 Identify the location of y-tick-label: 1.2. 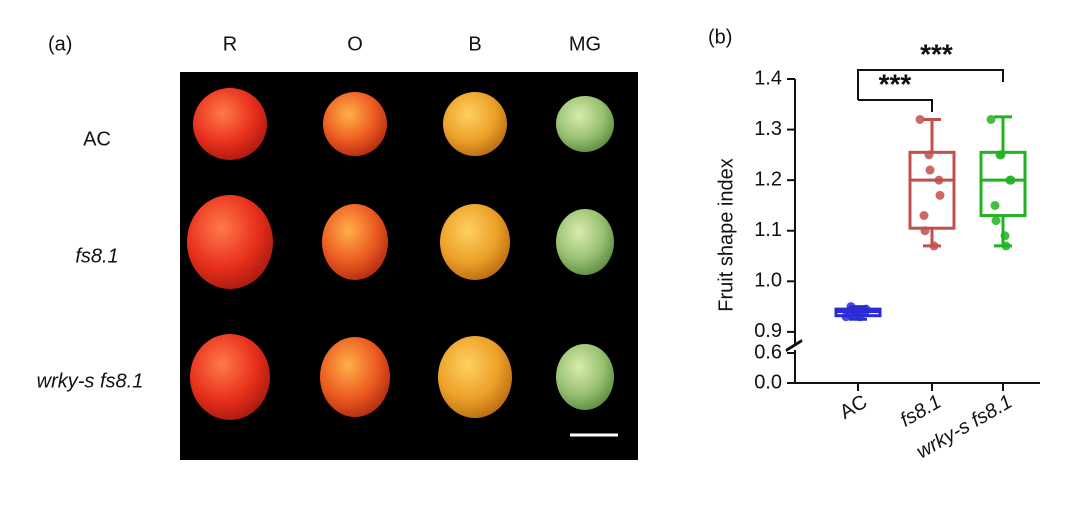
(768, 179).